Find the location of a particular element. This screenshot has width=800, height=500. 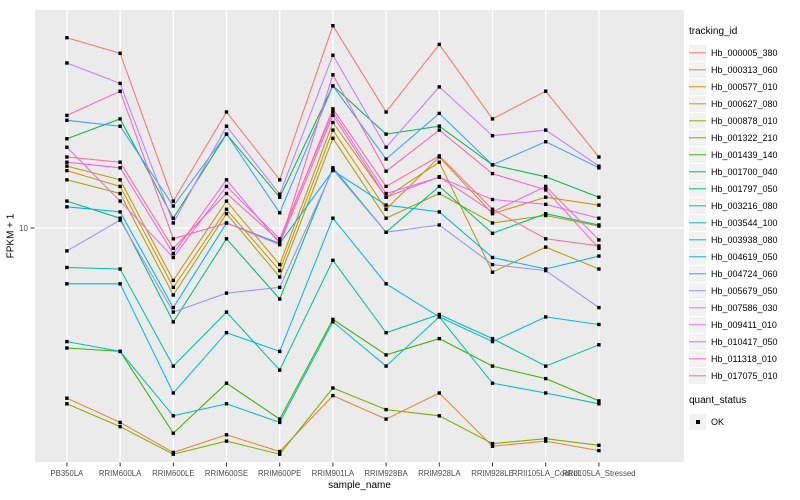

legend-item-label: Hb_000005_380 is located at coordinates (744, 52).